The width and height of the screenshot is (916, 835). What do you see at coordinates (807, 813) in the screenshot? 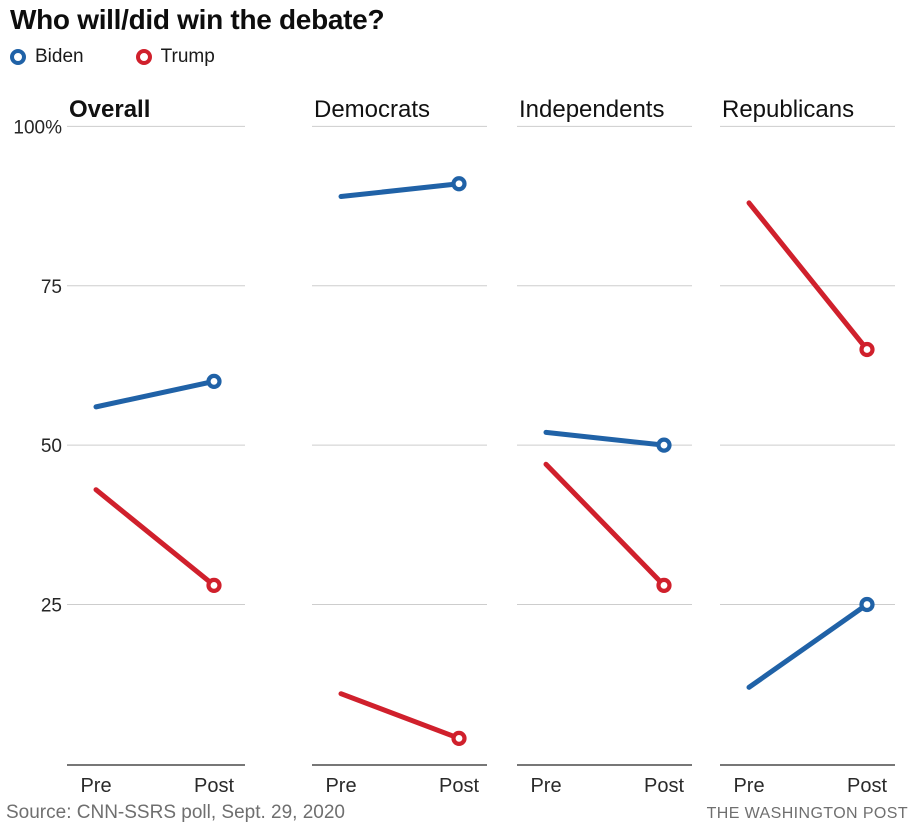
I see `publisher-credit: THE WASHINGTON POST` at bounding box center [807, 813].